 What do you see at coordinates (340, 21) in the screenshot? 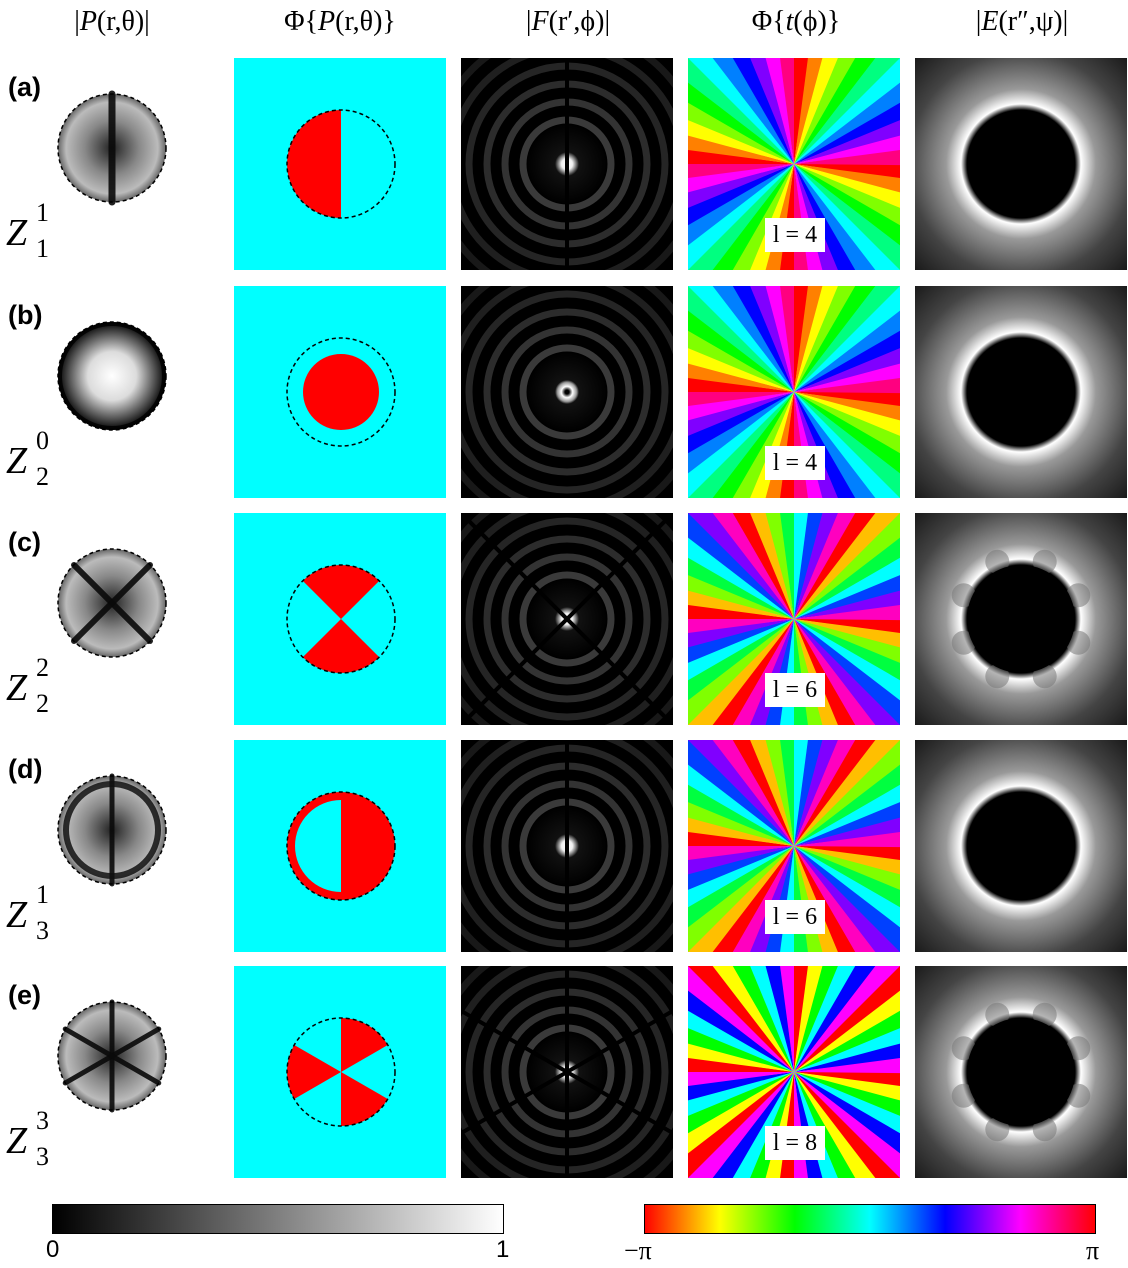
I see `header-col-2: Φ{P(r,θ)}` at bounding box center [340, 21].